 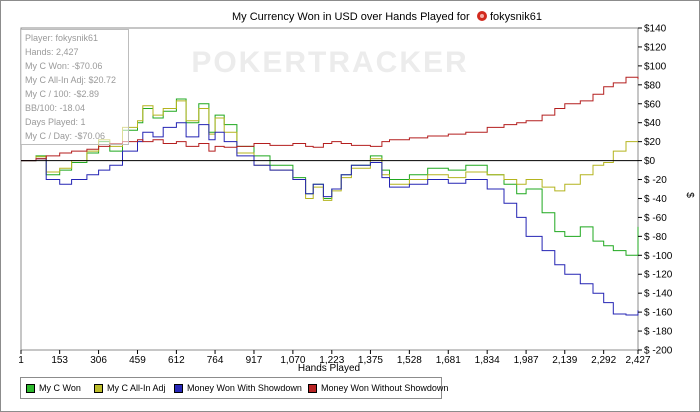 What do you see at coordinates (658, 313) in the screenshot?
I see `y-tick-label: $ -160` at bounding box center [658, 313].